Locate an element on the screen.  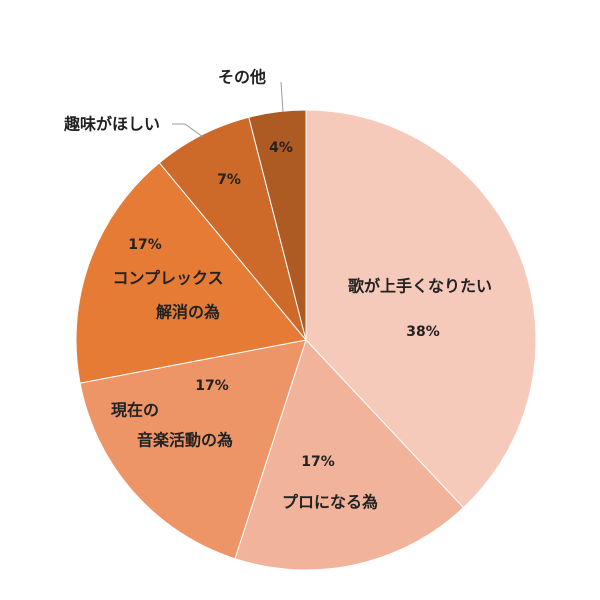
slice-label: 音楽活動の為 is located at coordinates (185, 440).